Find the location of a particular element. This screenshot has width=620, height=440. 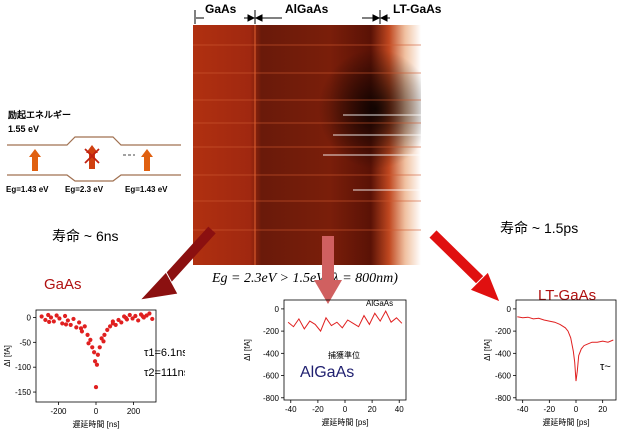

band-diagram-energy: 1.55 eV is located at coordinates (24, 129).